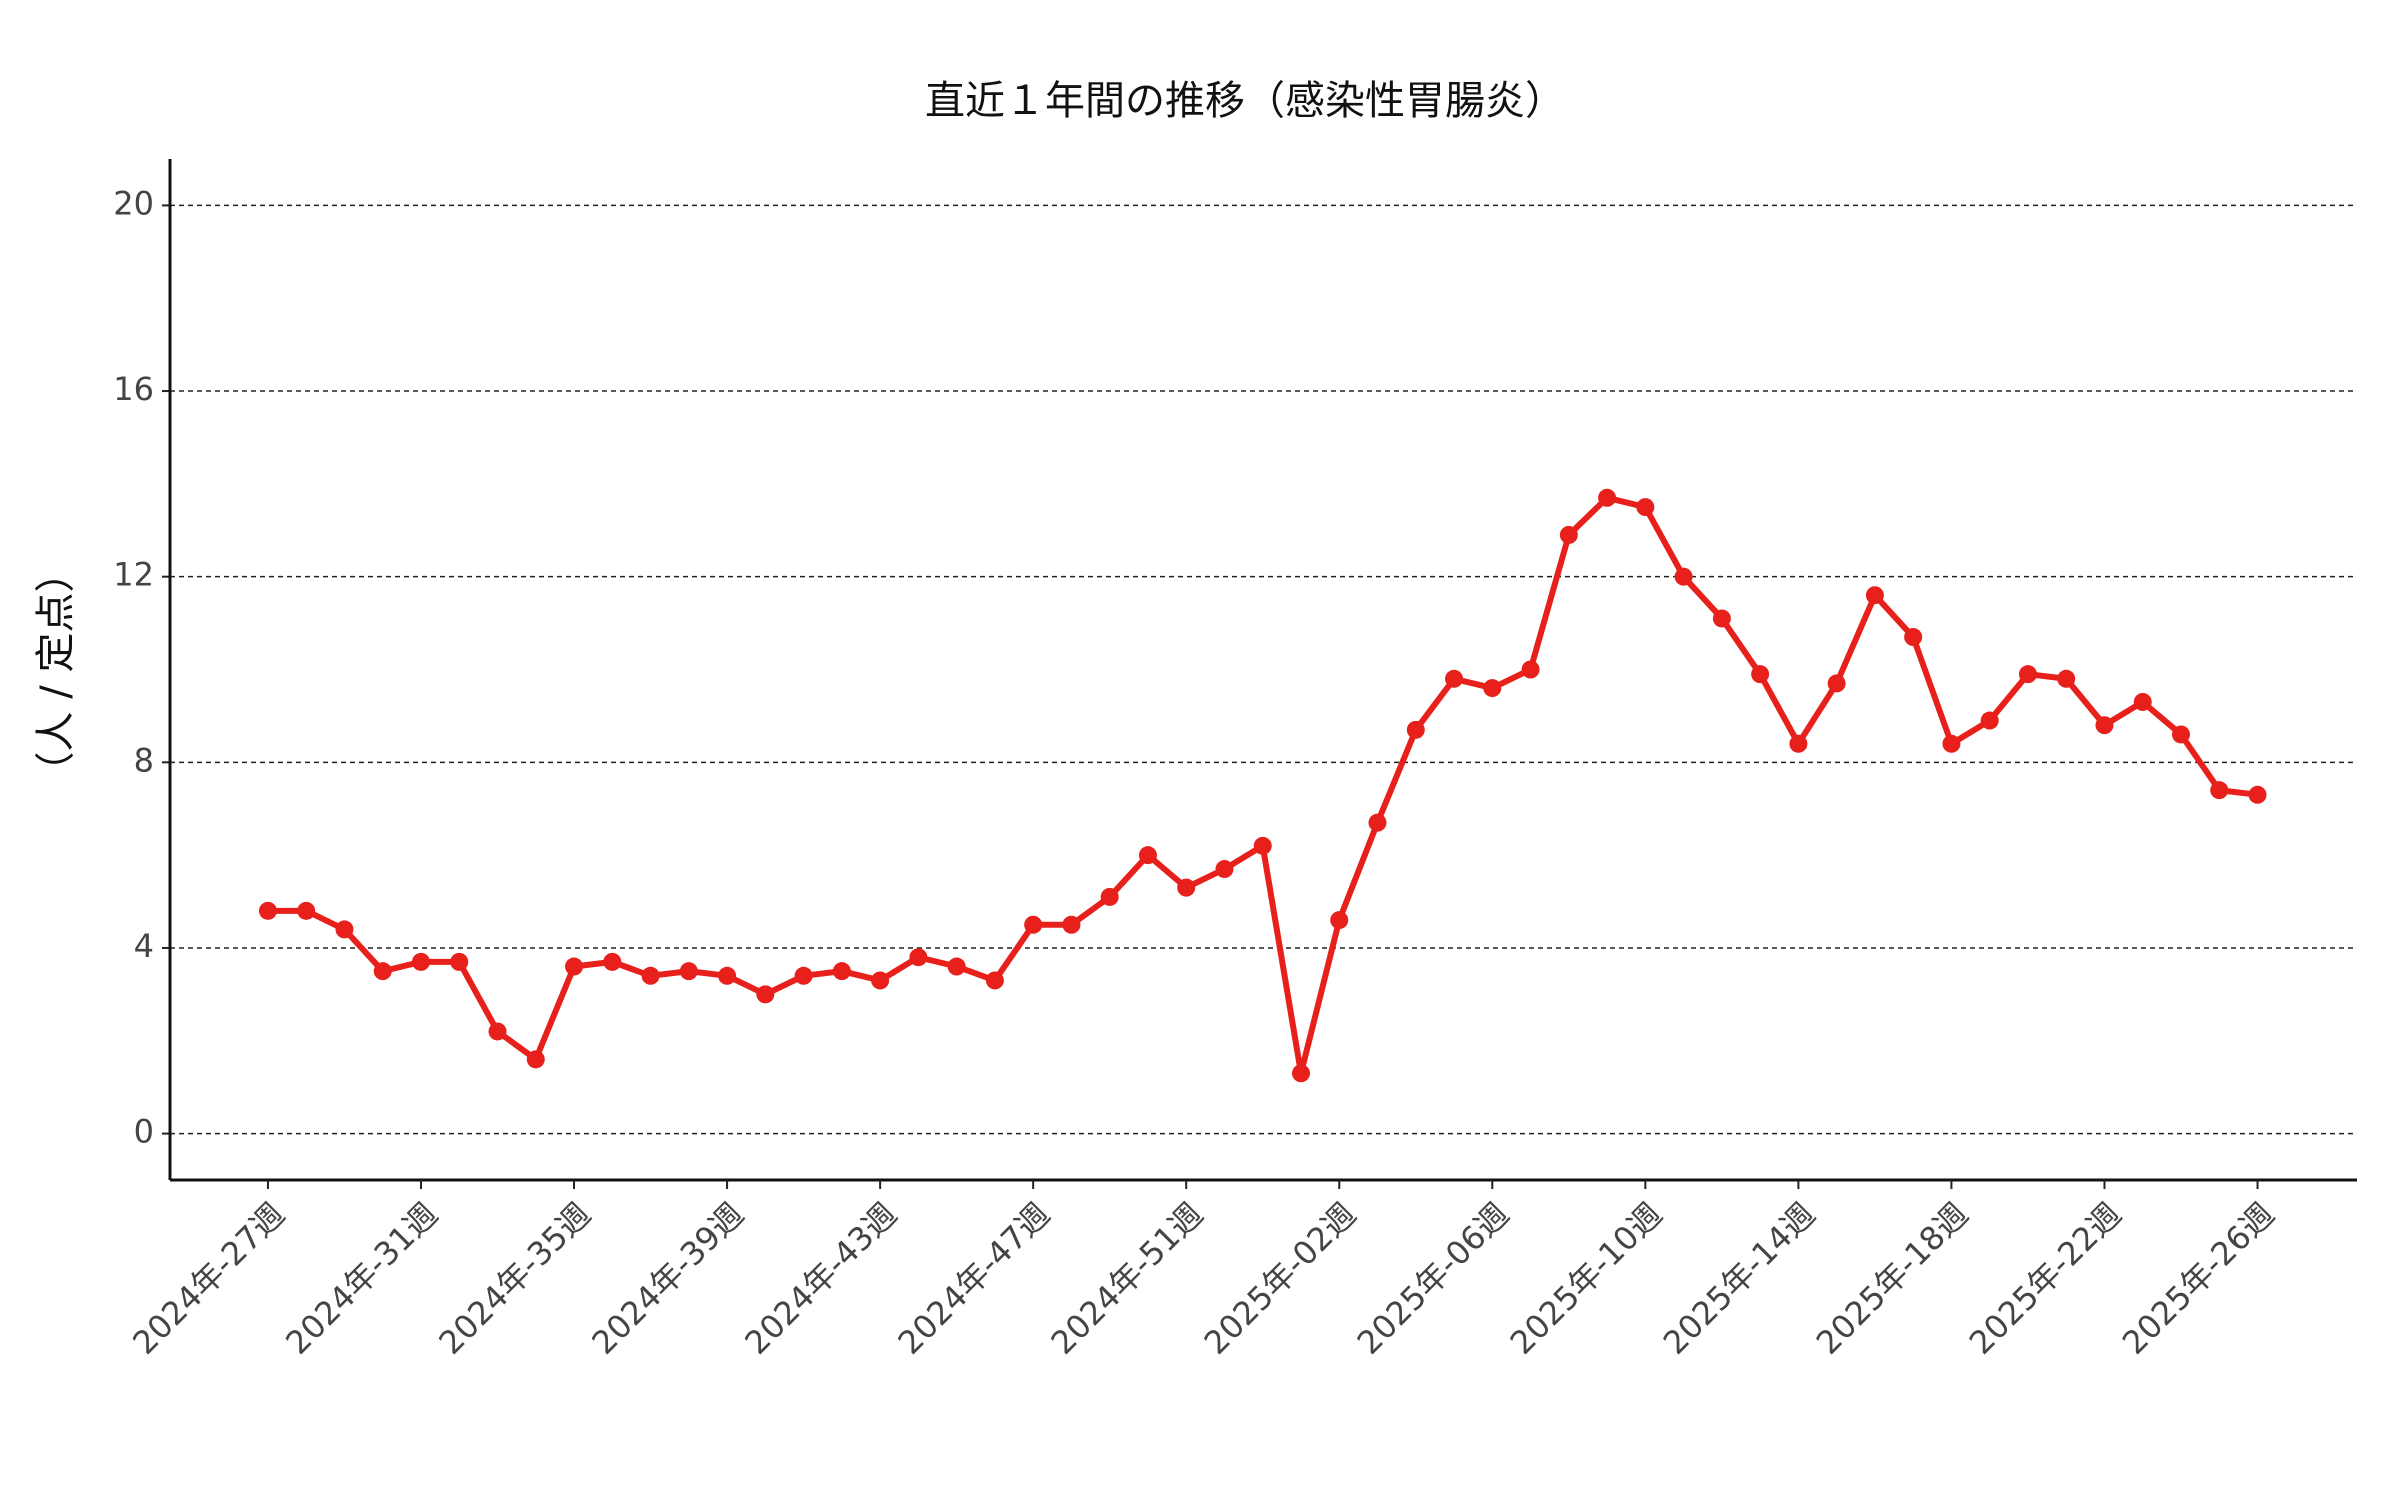  Describe the element at coordinates (1586, 1278) in the screenshot. I see `x-tick-label: 2025年-10週` at that location.